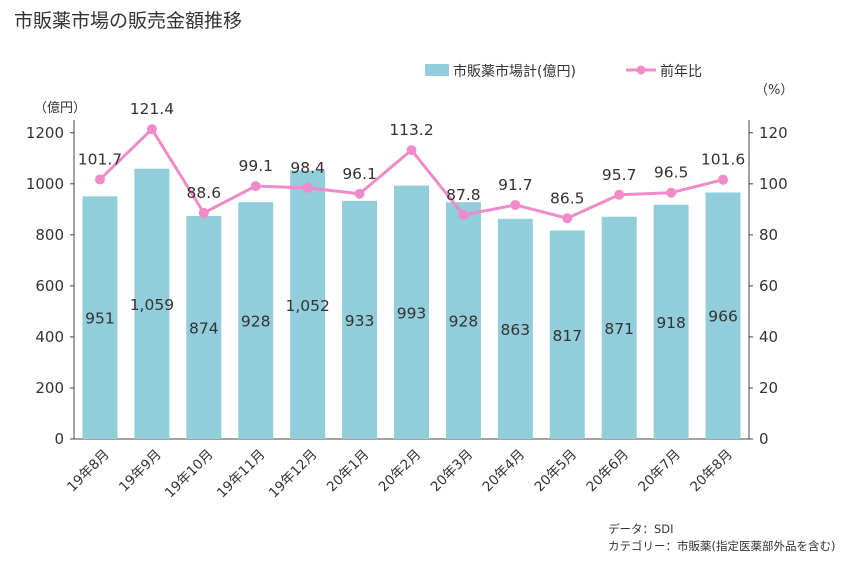 The width and height of the screenshot is (864, 564). I want to click on category-label: 20年6月, so click(607, 471).